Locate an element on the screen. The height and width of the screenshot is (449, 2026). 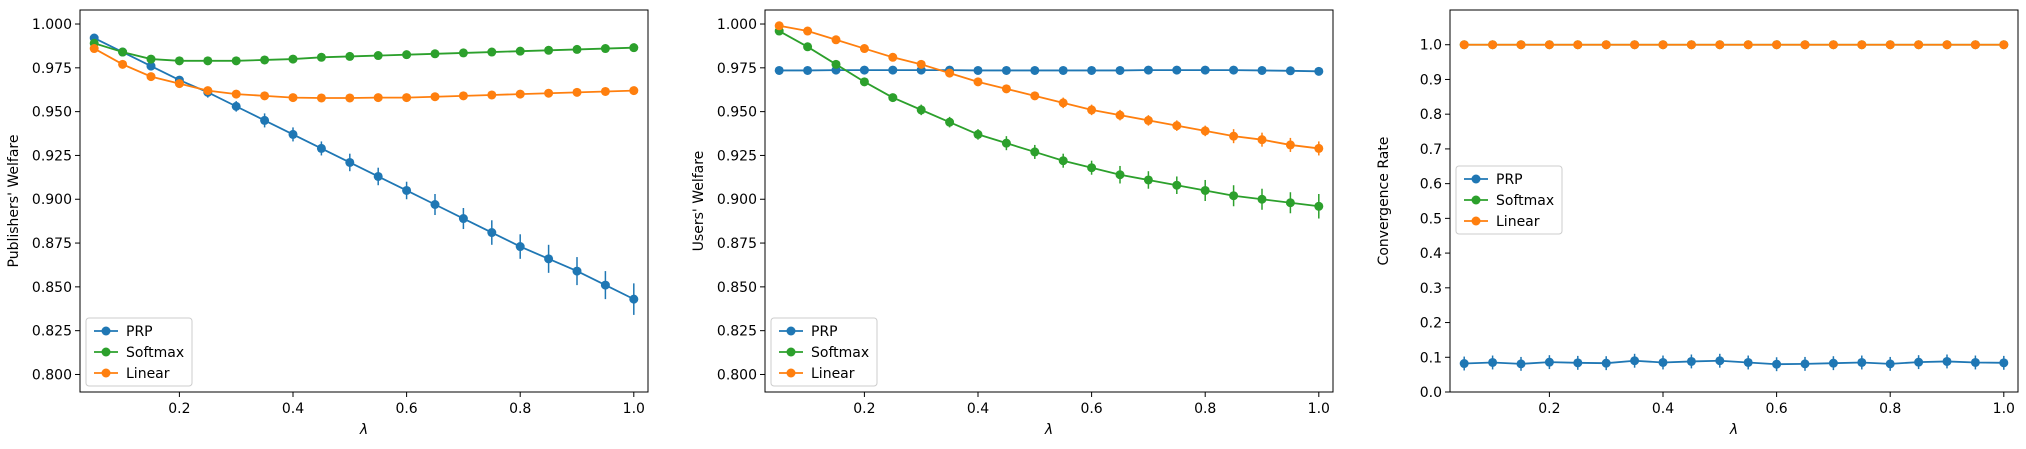
y-tick-label: 1.0 is located at coordinates (1431, 46).